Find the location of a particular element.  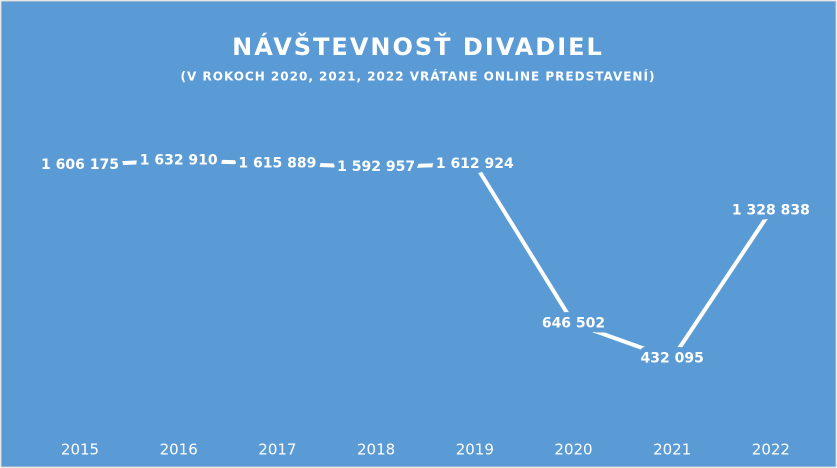

x-tick-label: 2019 is located at coordinates (475, 450).